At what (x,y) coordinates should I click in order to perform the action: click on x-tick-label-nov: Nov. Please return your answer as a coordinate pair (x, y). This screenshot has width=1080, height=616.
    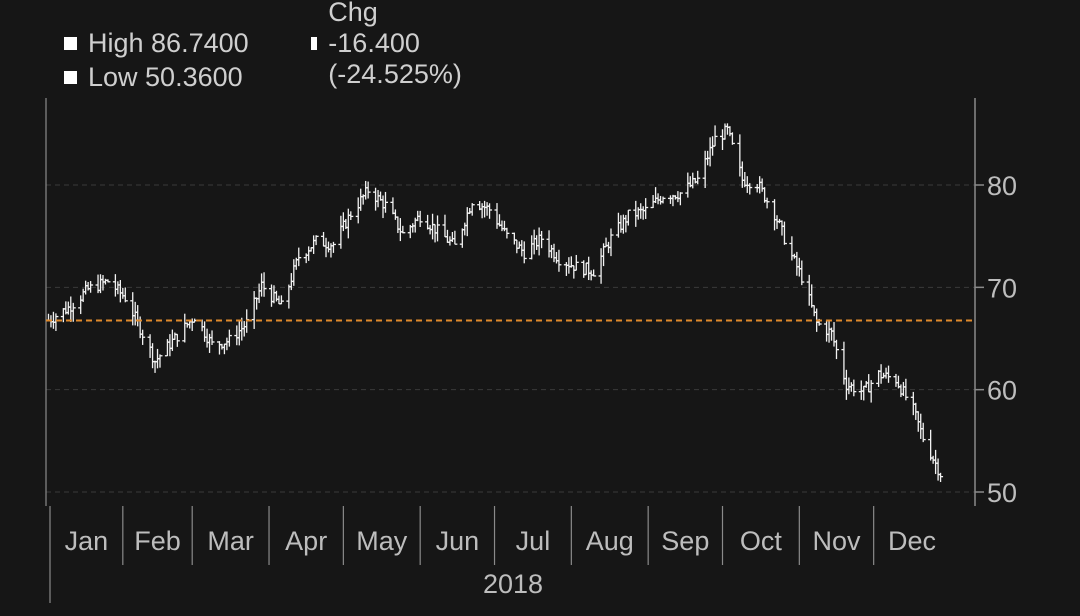
    Looking at the image, I should click on (836, 541).